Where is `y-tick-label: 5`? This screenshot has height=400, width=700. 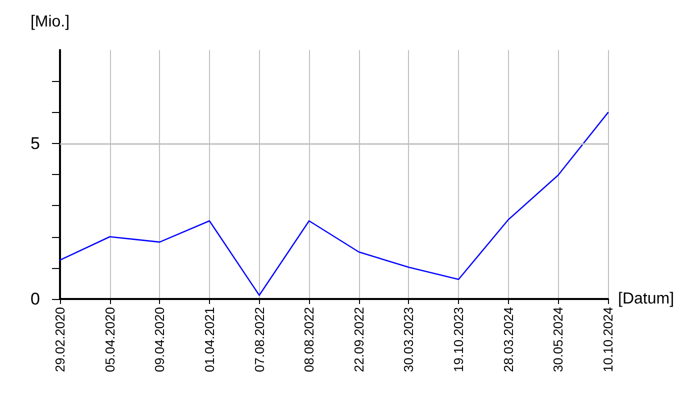 y-tick-label: 5 is located at coordinates (35, 143).